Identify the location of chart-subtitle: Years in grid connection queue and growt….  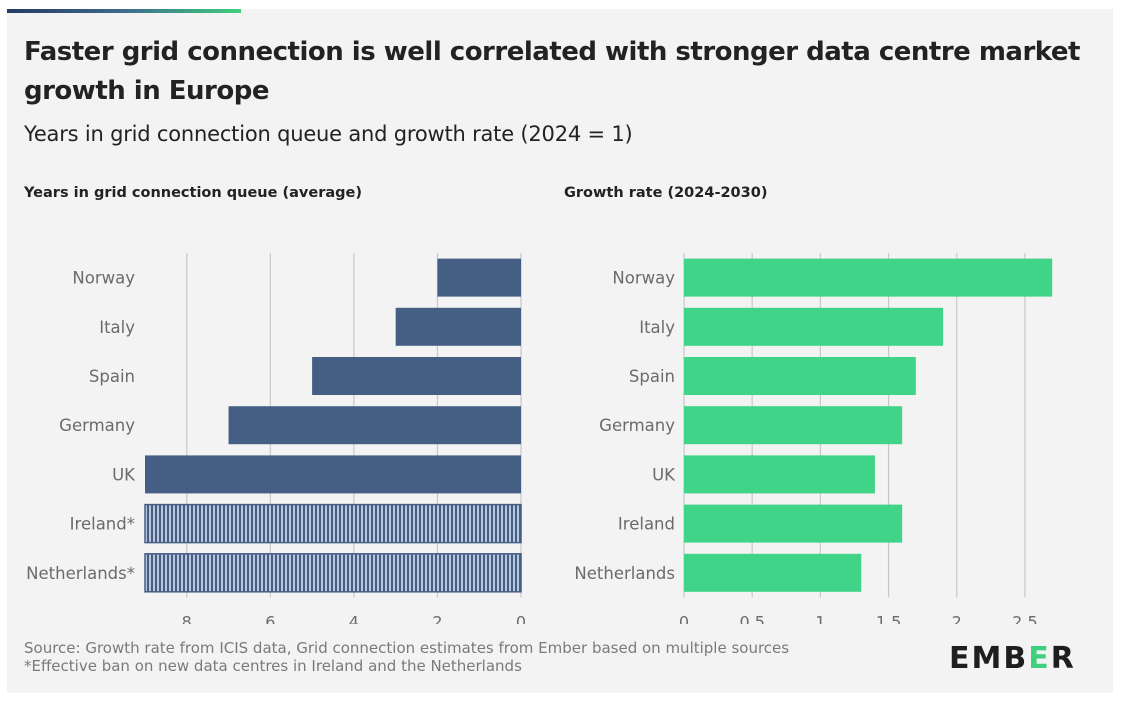
(328, 134).